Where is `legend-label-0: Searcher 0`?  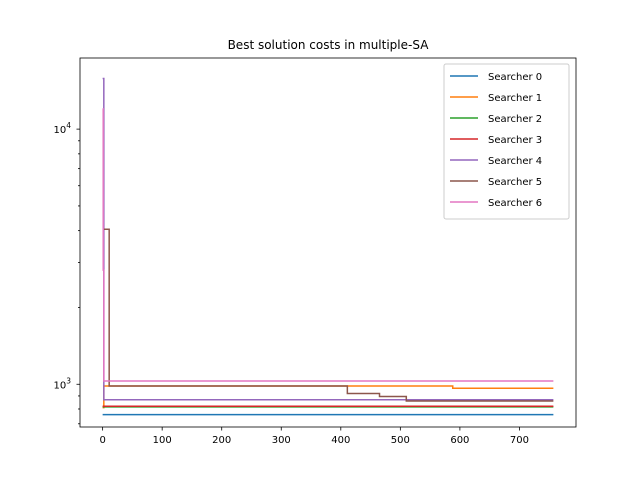
legend-label-0: Searcher 0 is located at coordinates (515, 77).